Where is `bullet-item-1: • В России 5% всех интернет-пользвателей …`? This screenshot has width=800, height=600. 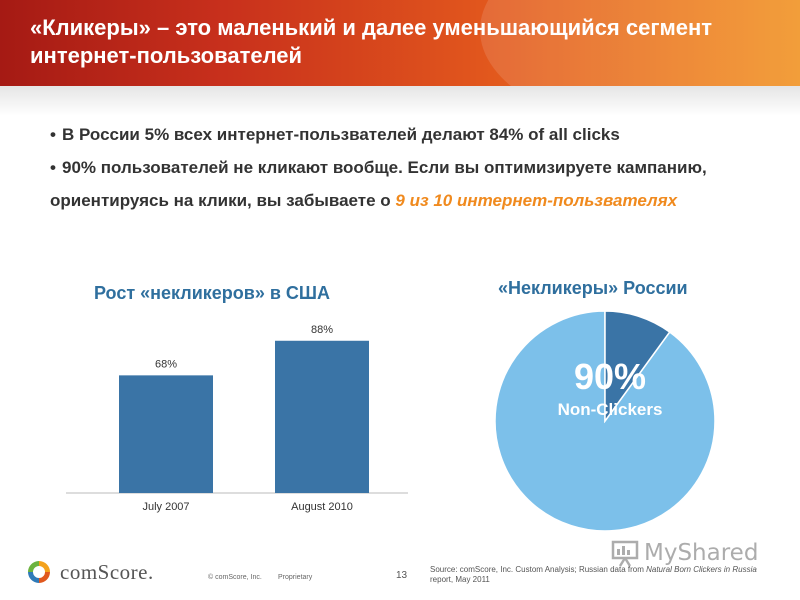
bullet-item-1: • В России 5% всех интернет-пользвателей … is located at coordinates (415, 134).